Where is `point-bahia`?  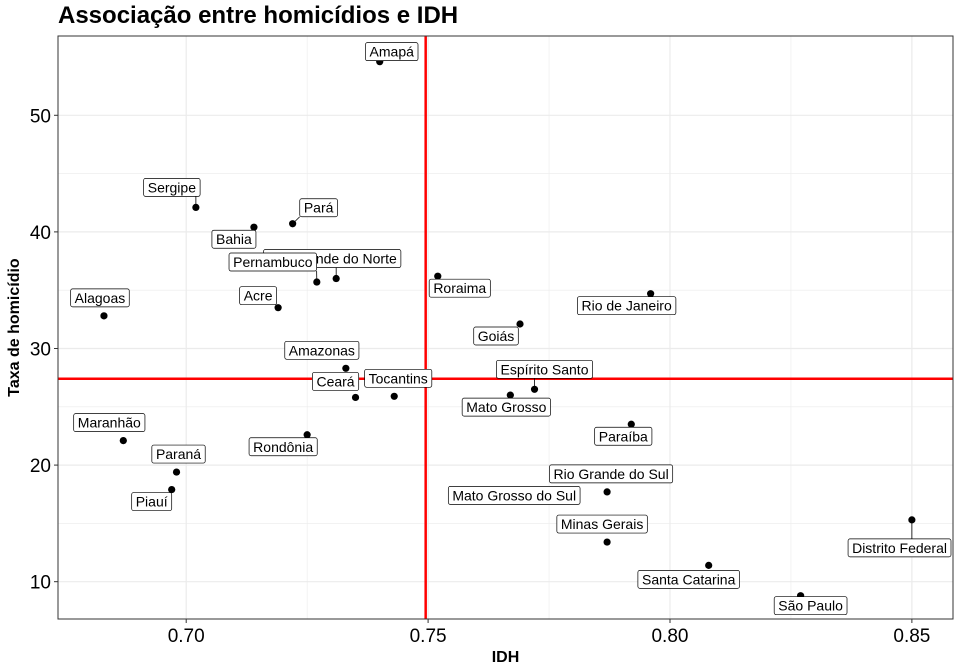 point-bahia is located at coordinates (254, 227).